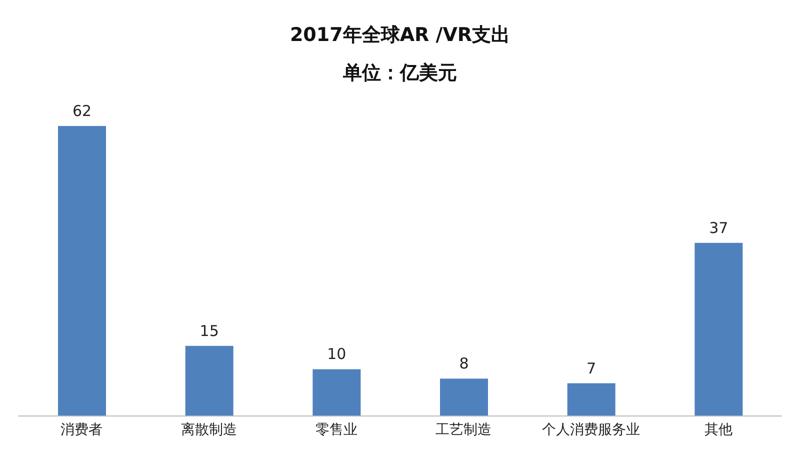 This screenshot has width=800, height=462. I want to click on x-tick-label: 其他, so click(718, 430).